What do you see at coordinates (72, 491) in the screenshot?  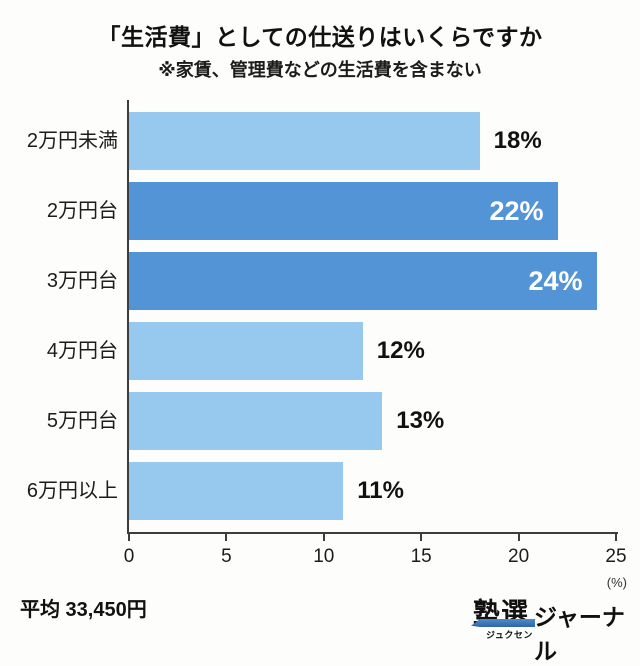 I see `category-label: 6万円以上` at bounding box center [72, 491].